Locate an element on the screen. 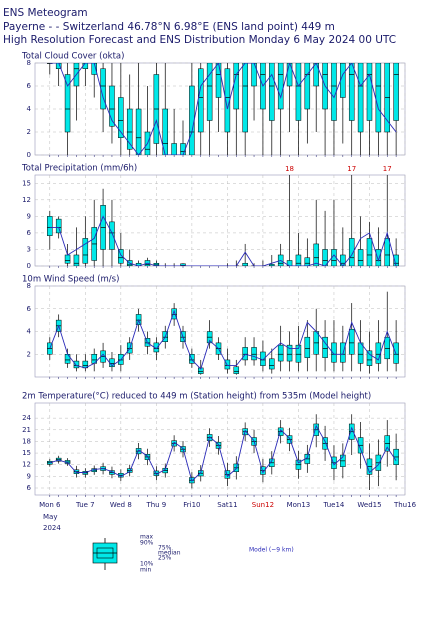 This screenshot has width=440, height=620. legend-p25: 25% is located at coordinates (165, 558).